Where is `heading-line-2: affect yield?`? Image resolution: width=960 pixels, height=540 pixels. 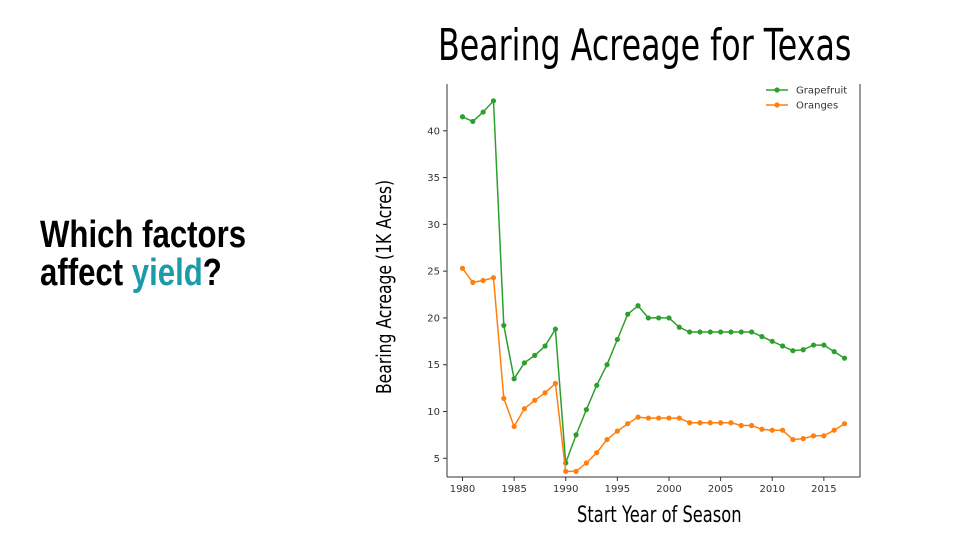
heading-line-2: affect yield? is located at coordinates (143, 273).